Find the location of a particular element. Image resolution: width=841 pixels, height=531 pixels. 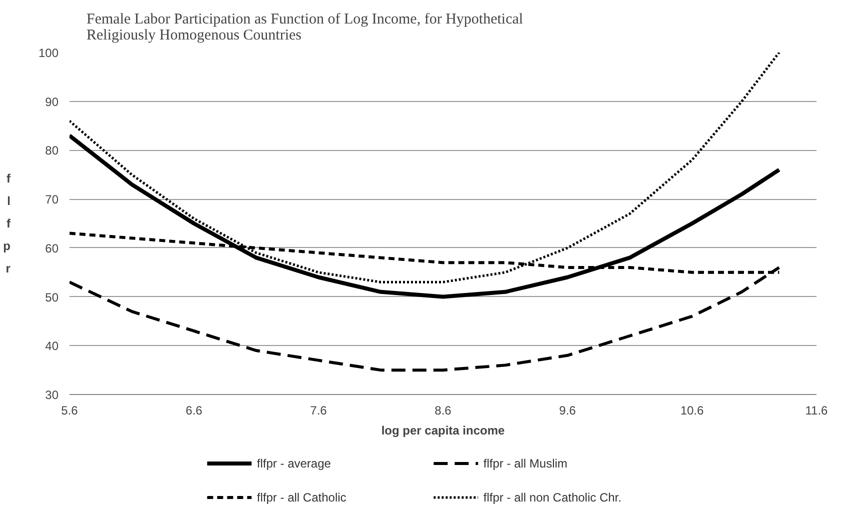

x-tick-label: 5.6 is located at coordinates (69, 411).